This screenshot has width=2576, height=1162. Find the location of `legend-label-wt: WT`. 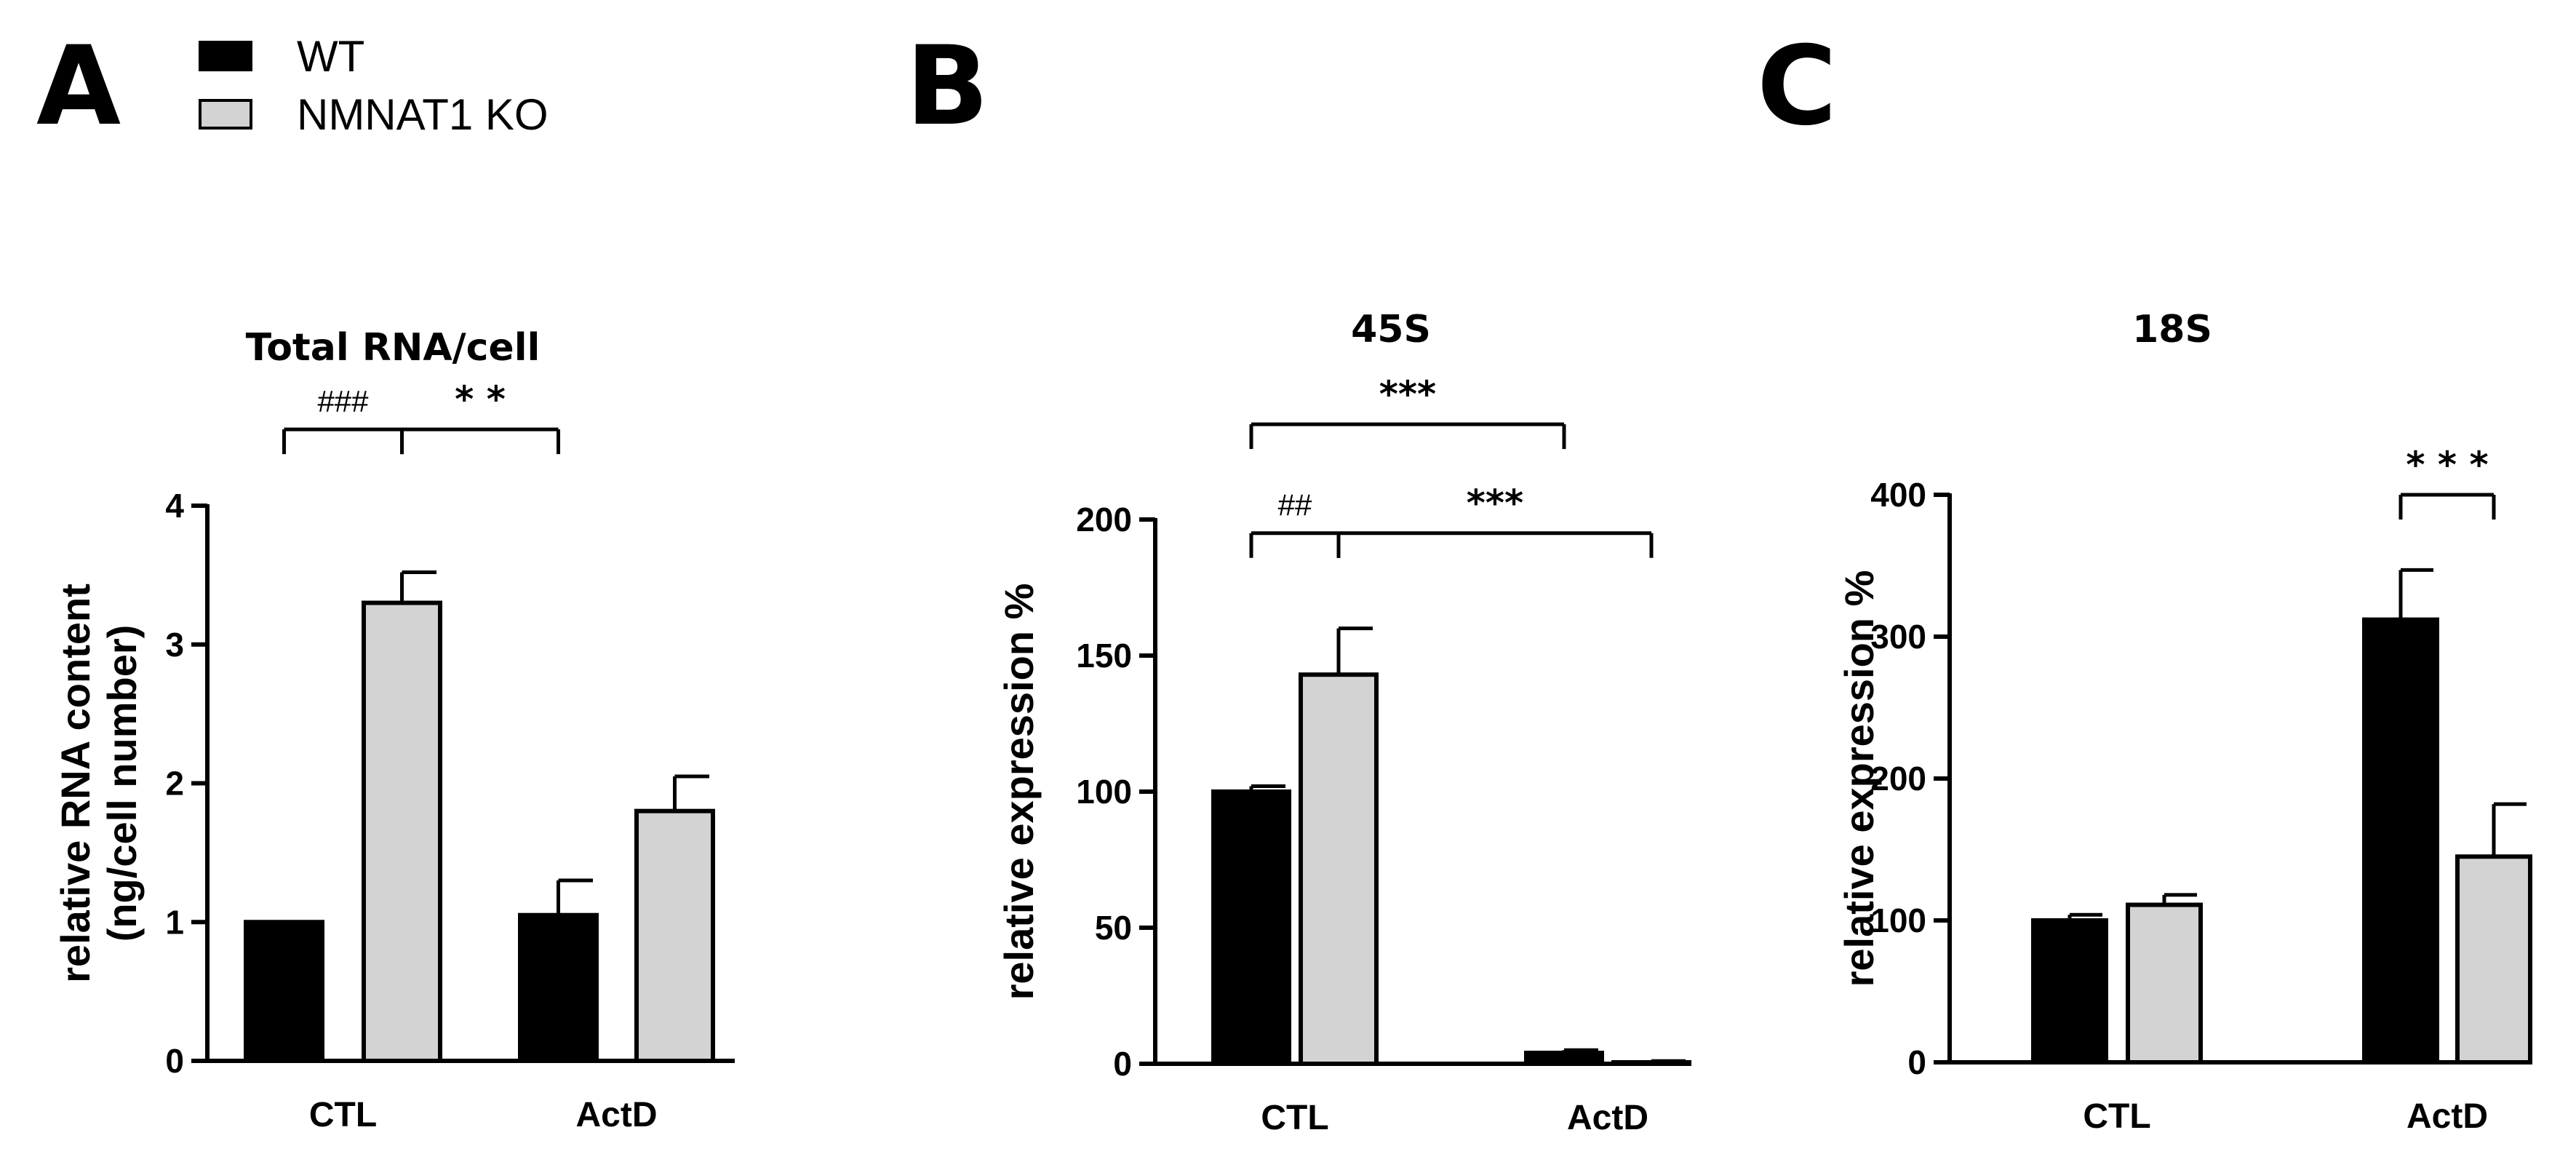

legend-label-wt: WT is located at coordinates (330, 57).